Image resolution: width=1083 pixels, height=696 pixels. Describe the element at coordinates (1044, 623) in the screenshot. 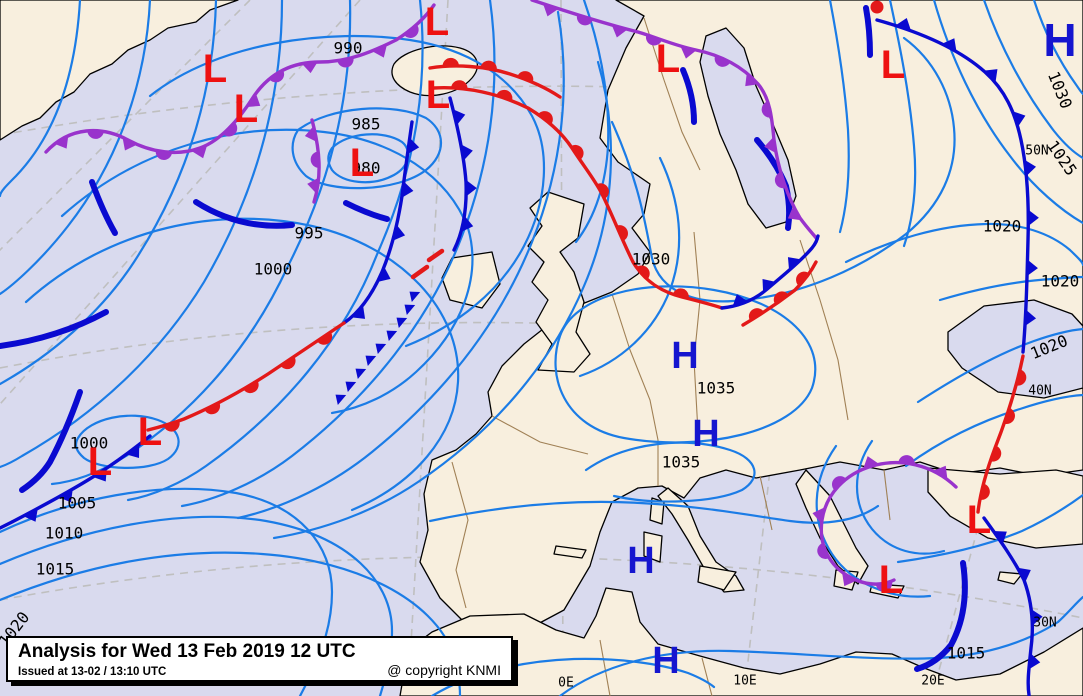

I see `graticule-coordinate-label: 30N` at that location.